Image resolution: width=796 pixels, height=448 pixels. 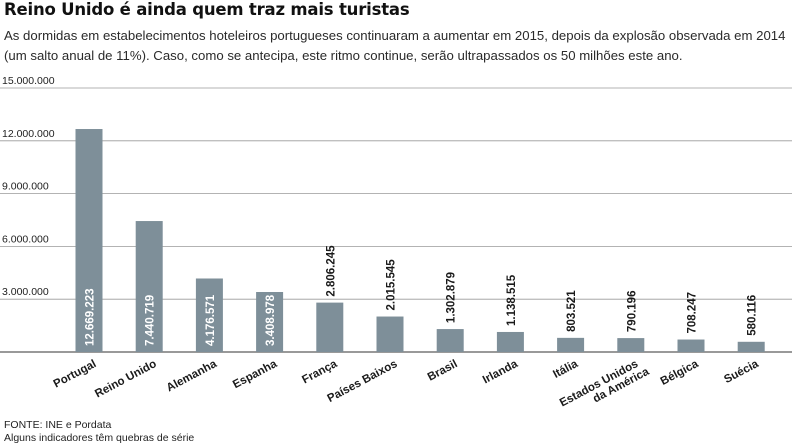 I want to click on x-tick-label: Alemanha, so click(x=192, y=376).